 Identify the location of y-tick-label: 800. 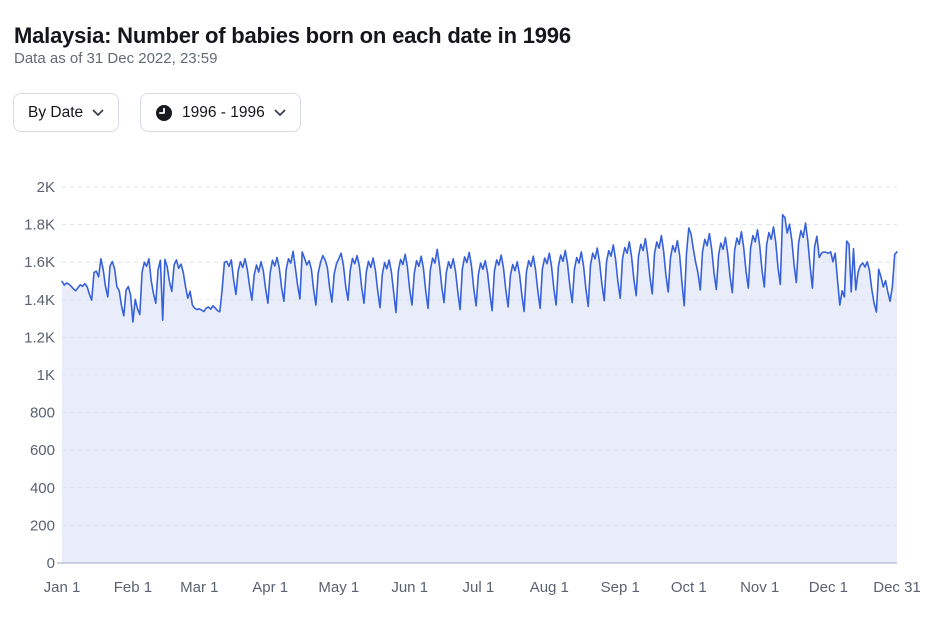
(42, 413).